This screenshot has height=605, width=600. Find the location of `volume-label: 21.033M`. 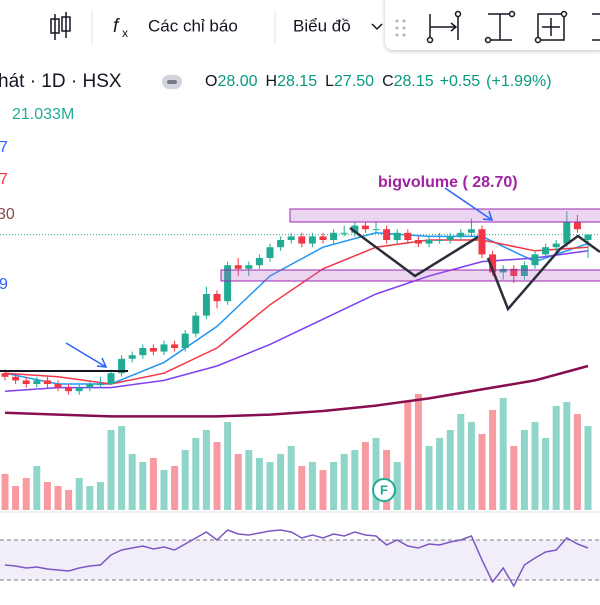

volume-label: 21.033M is located at coordinates (43, 114).